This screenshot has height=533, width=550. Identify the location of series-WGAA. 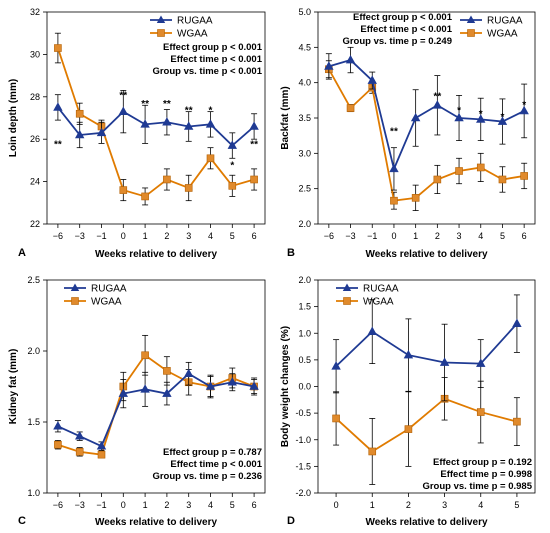
(426, 431).